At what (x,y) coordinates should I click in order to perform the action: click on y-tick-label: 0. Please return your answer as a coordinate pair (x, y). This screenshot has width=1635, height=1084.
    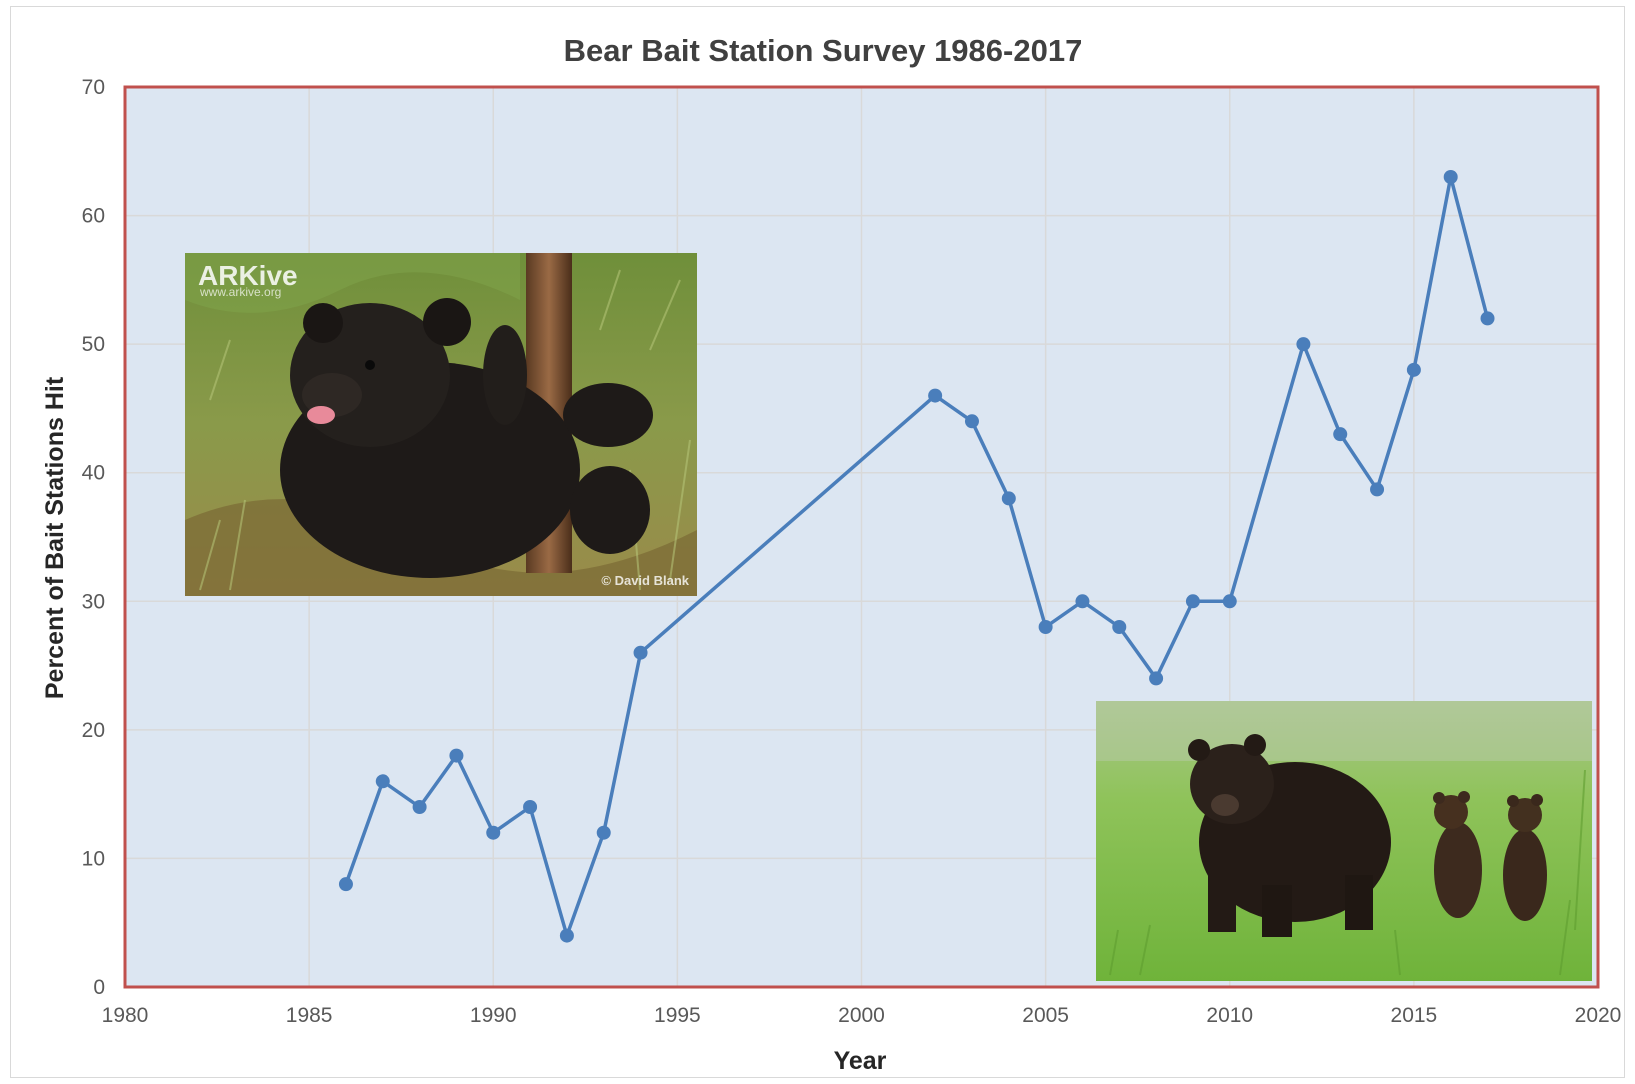
    Looking at the image, I should click on (99, 987).